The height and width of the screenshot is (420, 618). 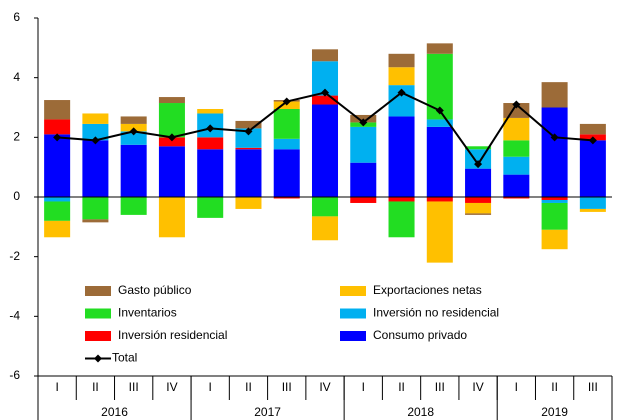 What do you see at coordinates (16, 137) in the screenshot?
I see `y-tick-label: 2` at bounding box center [16, 137].